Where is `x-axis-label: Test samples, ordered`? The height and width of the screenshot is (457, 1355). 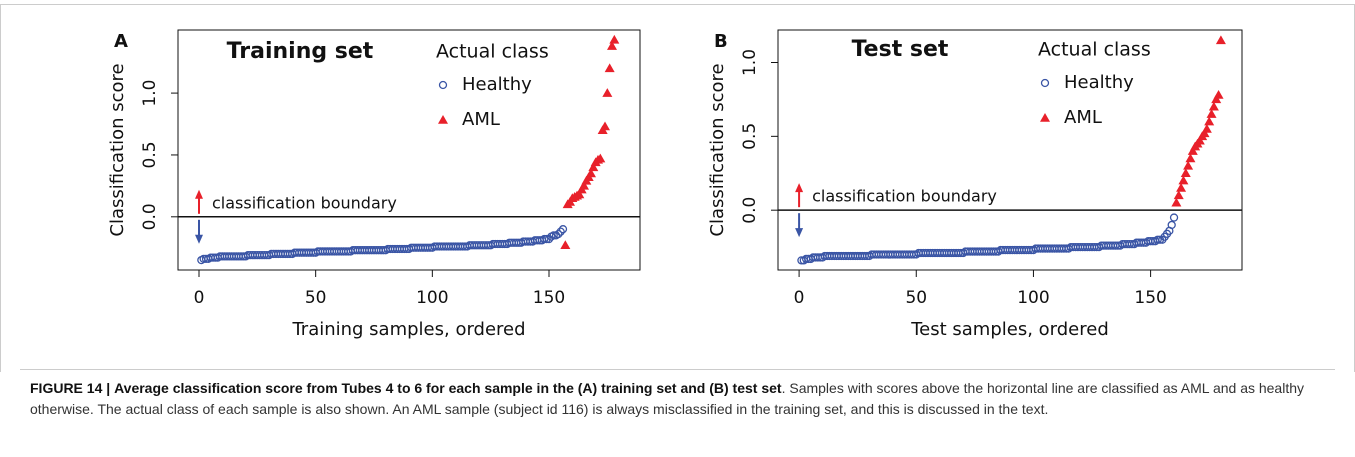 x-axis-label: Test samples, ordered is located at coordinates (1009, 329).